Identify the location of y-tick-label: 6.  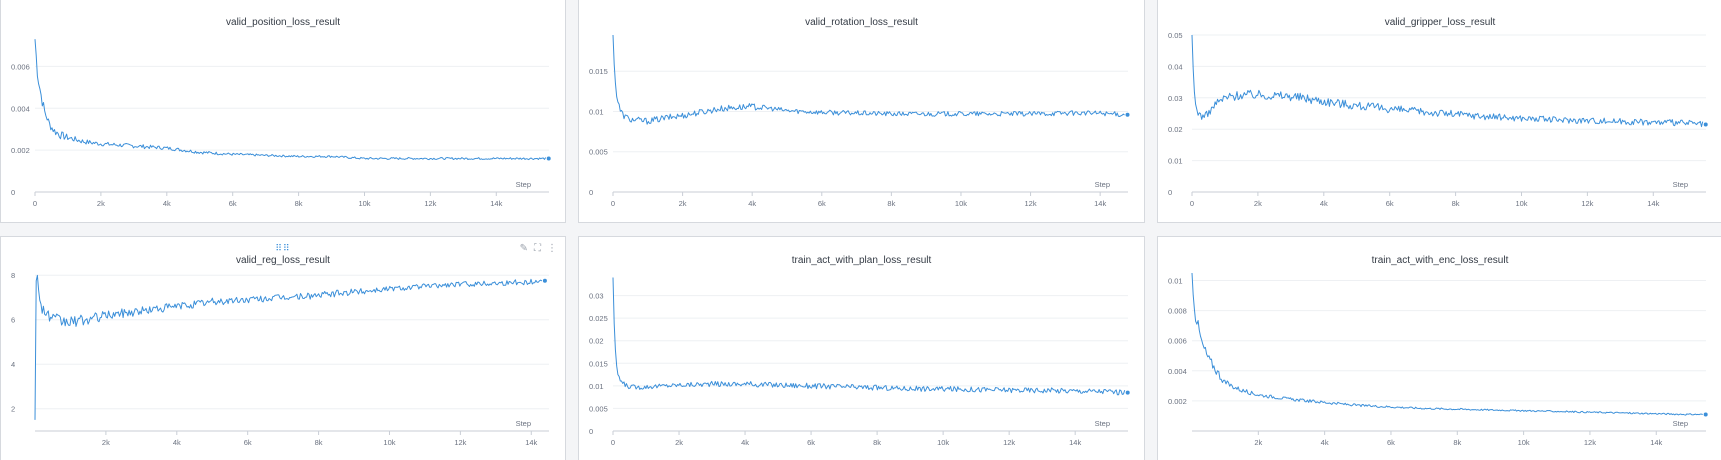
(13, 320).